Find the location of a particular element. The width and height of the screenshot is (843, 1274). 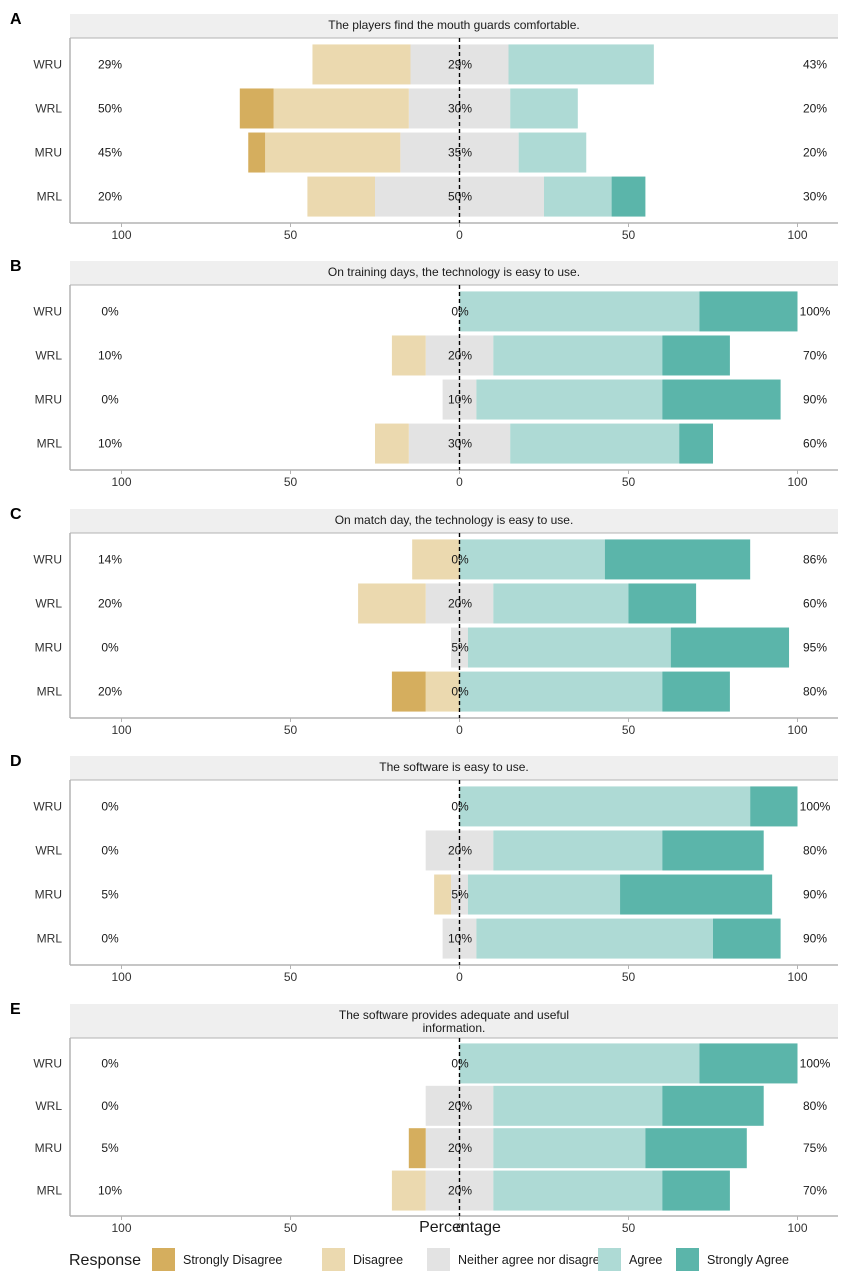

legend-swatch-strongly-agree is located at coordinates (687, 1259).